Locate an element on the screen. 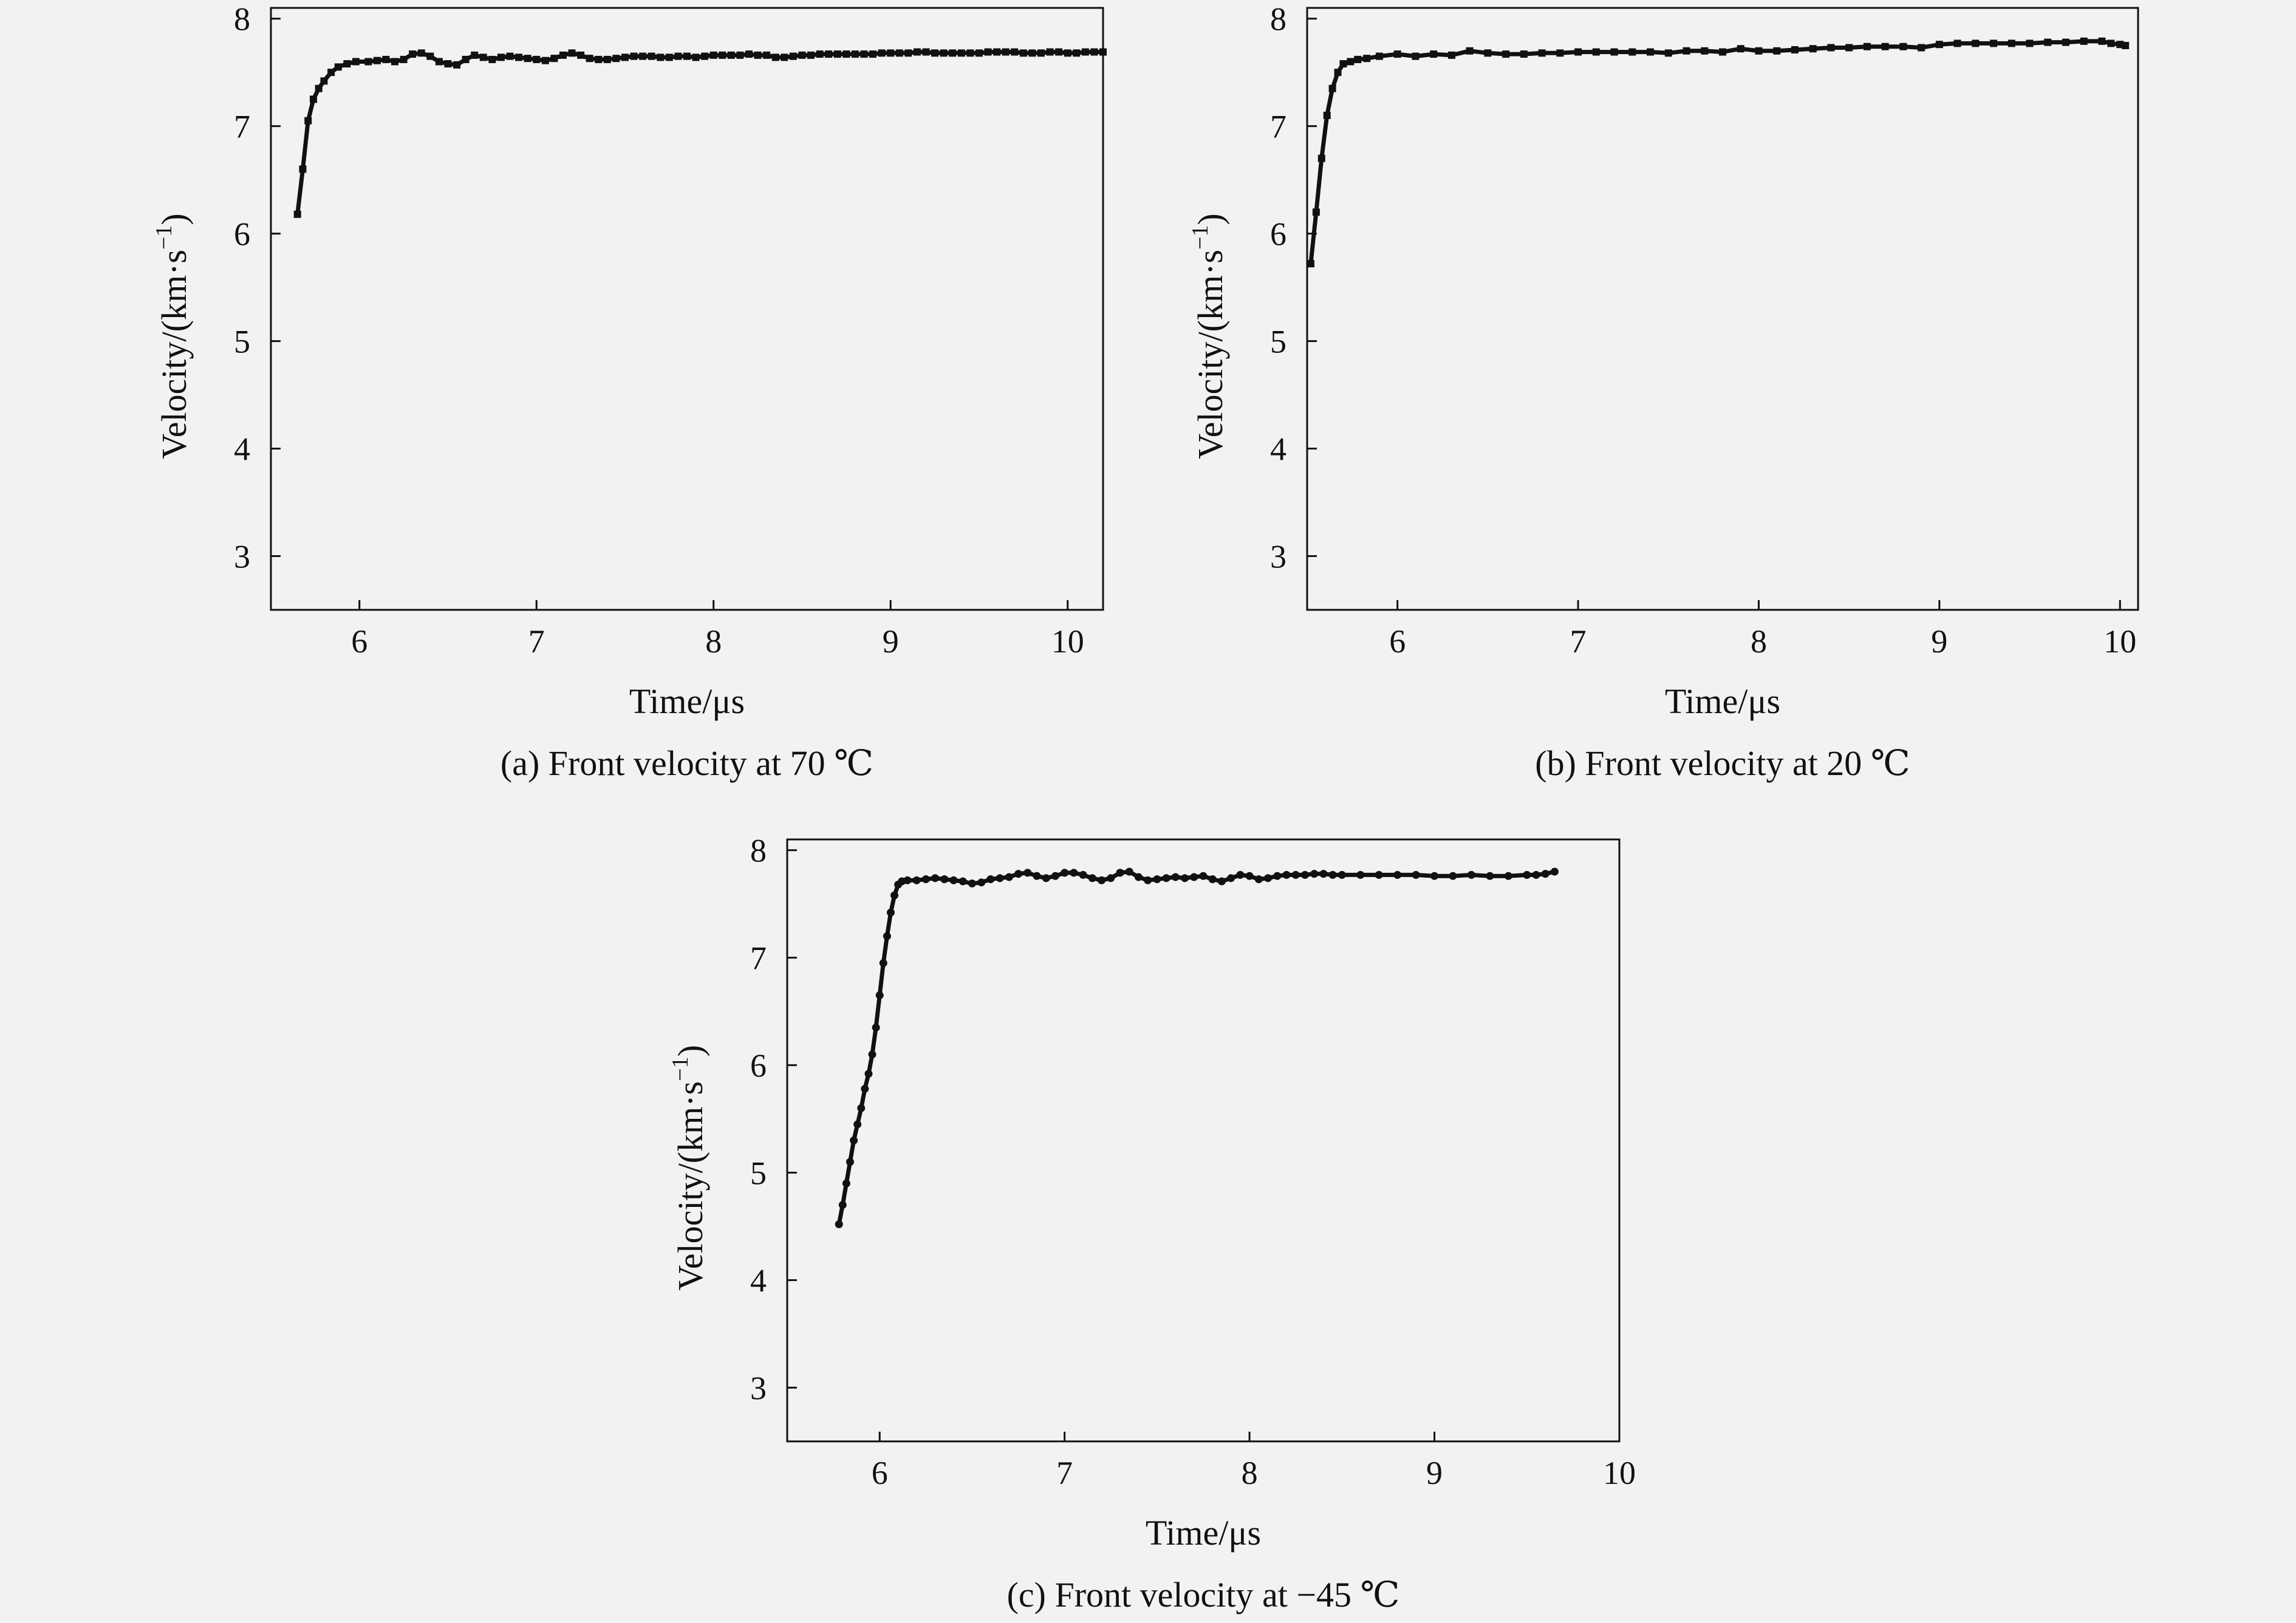  y-axis-label-b: Velocity/(km·s−1) is located at coordinates (1208, 336).